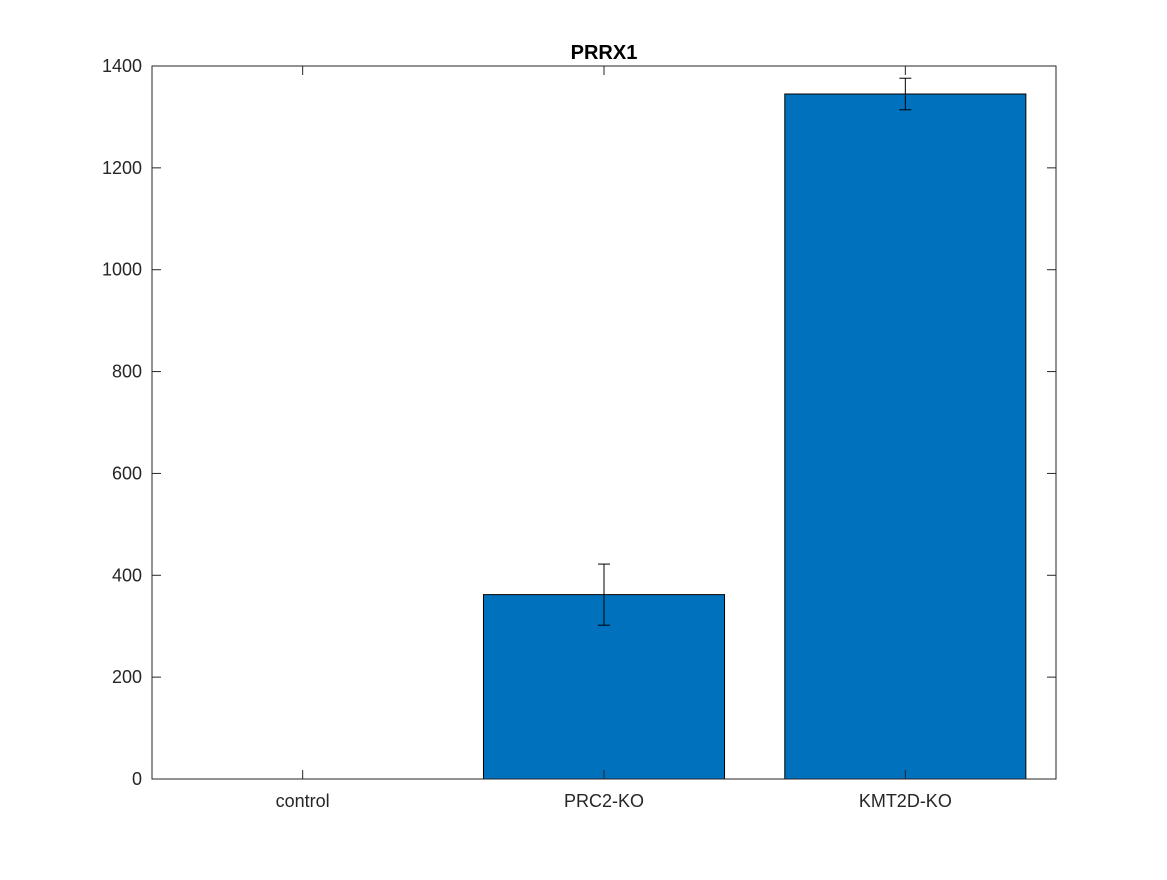 This screenshot has width=1167, height=880. What do you see at coordinates (127, 473) in the screenshot?
I see `y-tick-label-600: 600` at bounding box center [127, 473].